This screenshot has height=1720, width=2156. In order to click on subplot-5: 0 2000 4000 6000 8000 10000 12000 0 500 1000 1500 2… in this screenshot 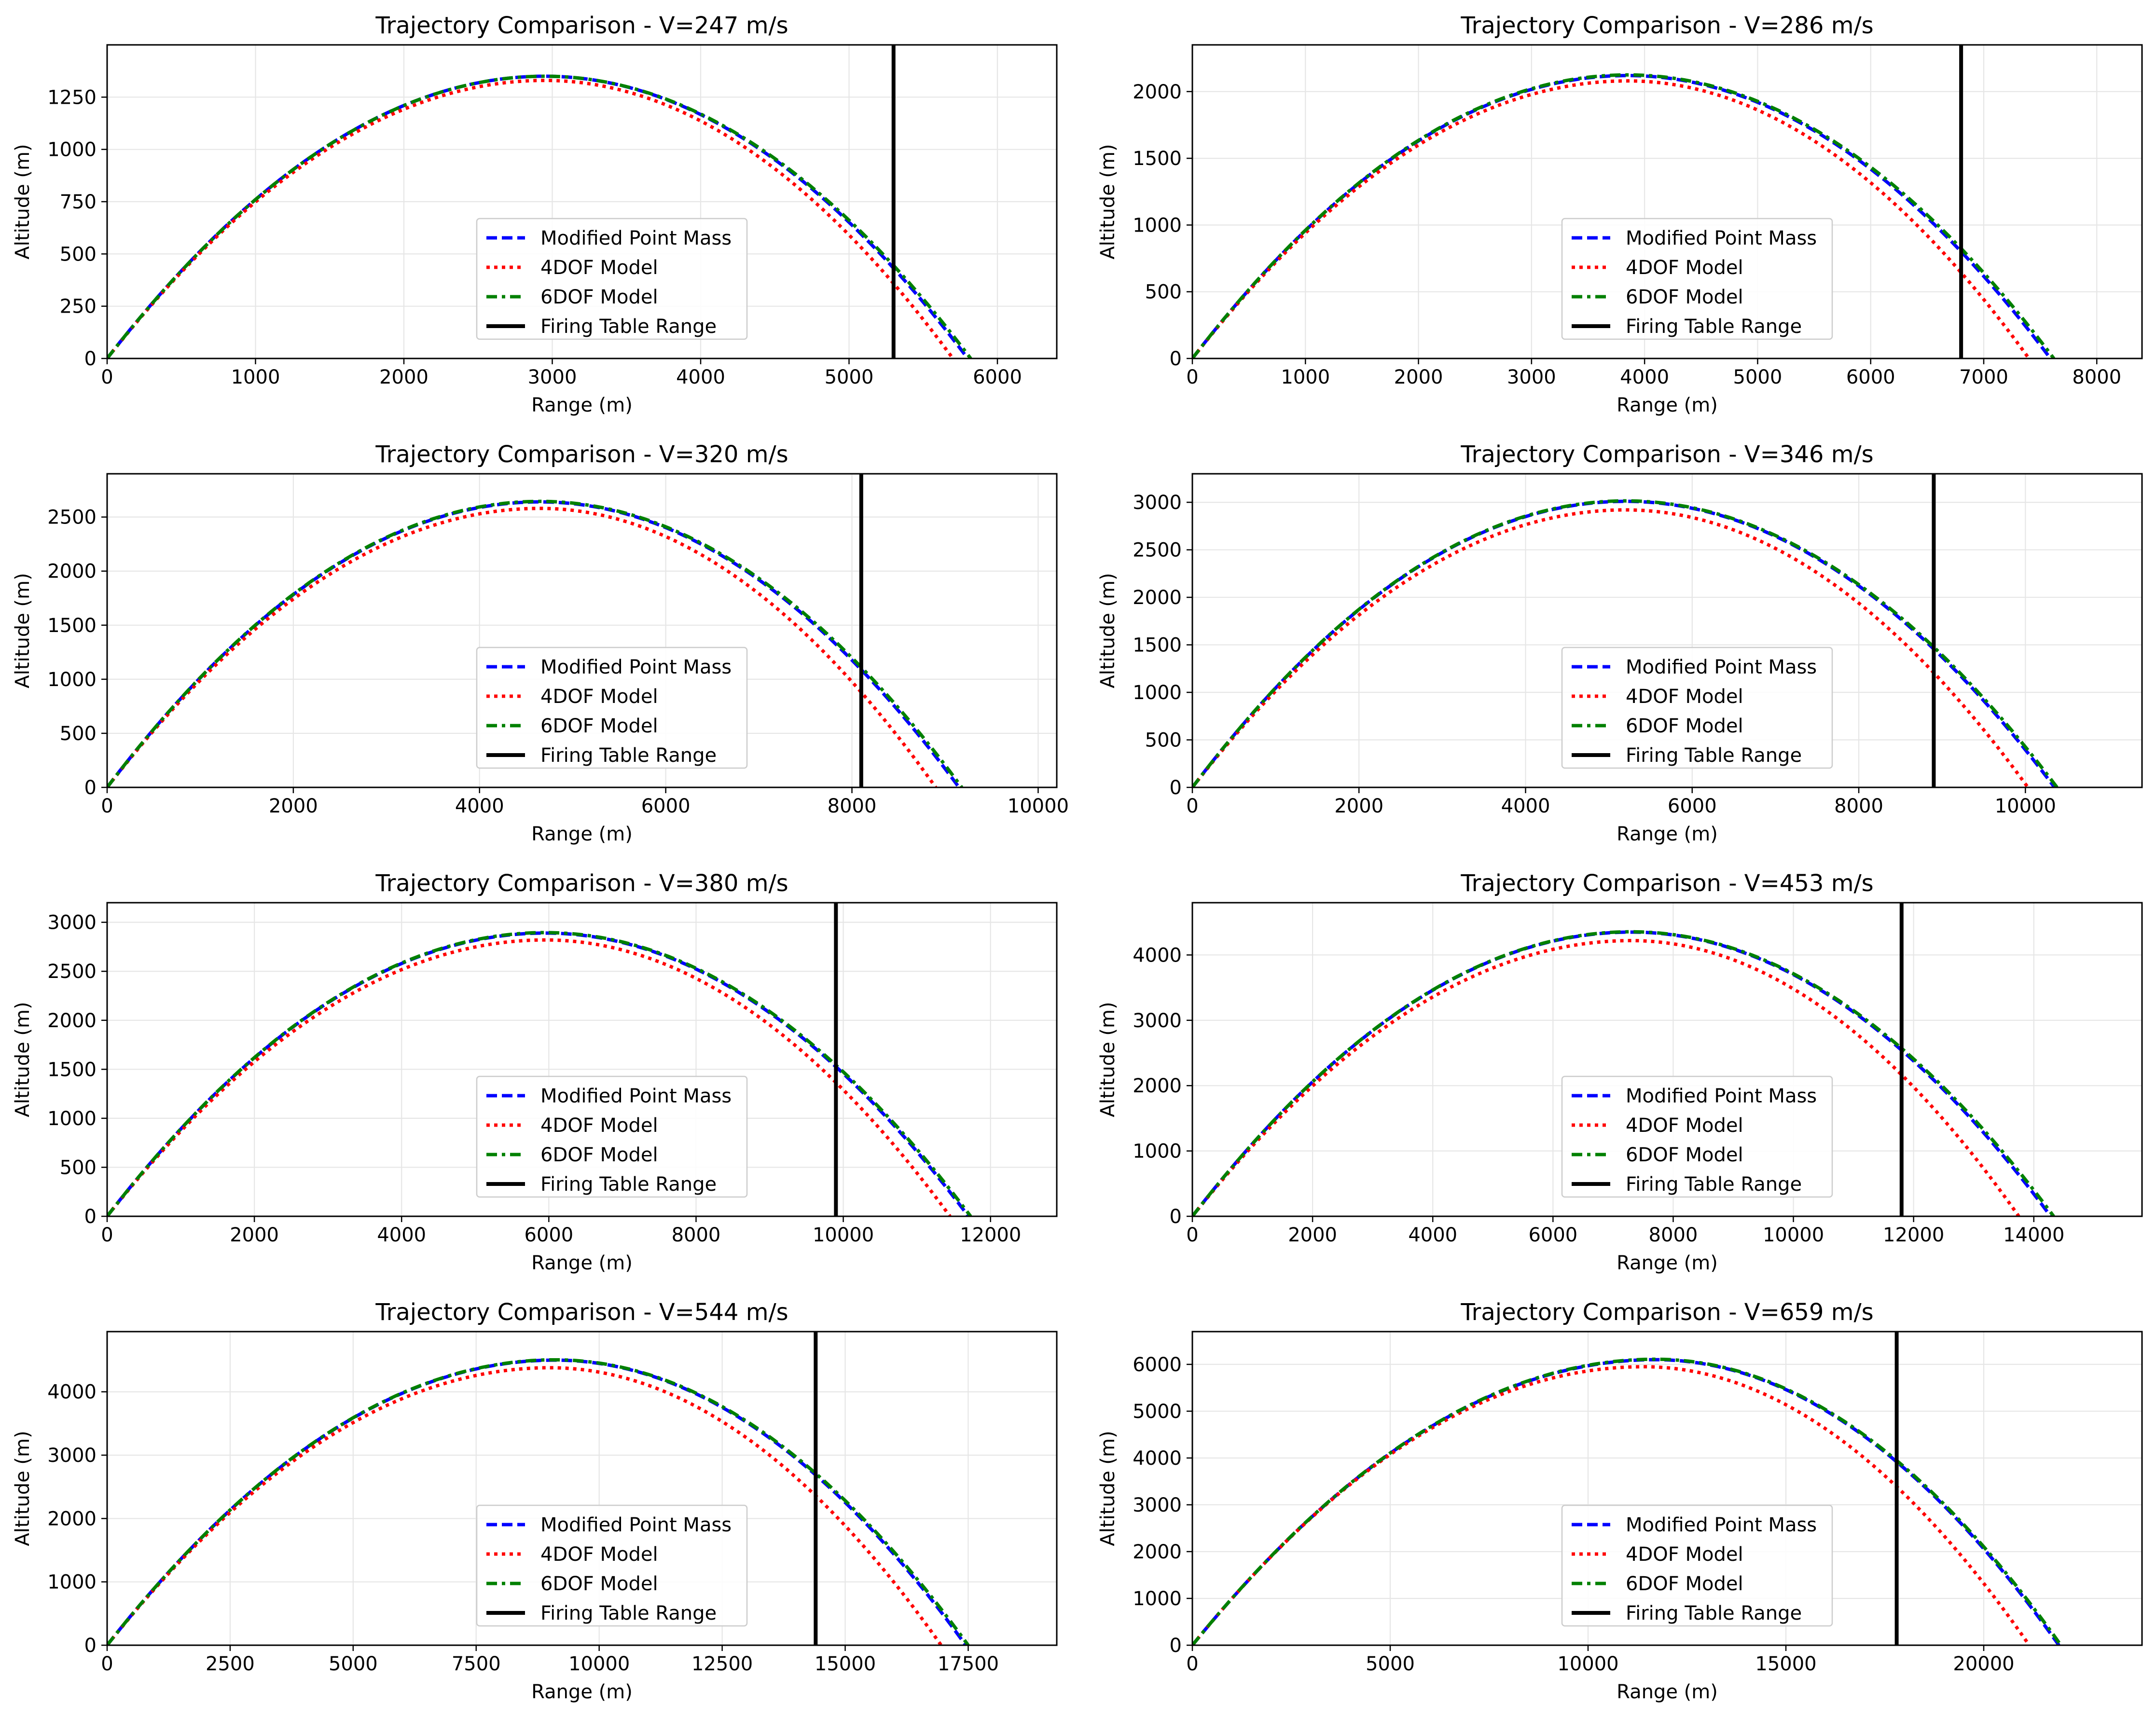, I will do `click(535, 1072)`.